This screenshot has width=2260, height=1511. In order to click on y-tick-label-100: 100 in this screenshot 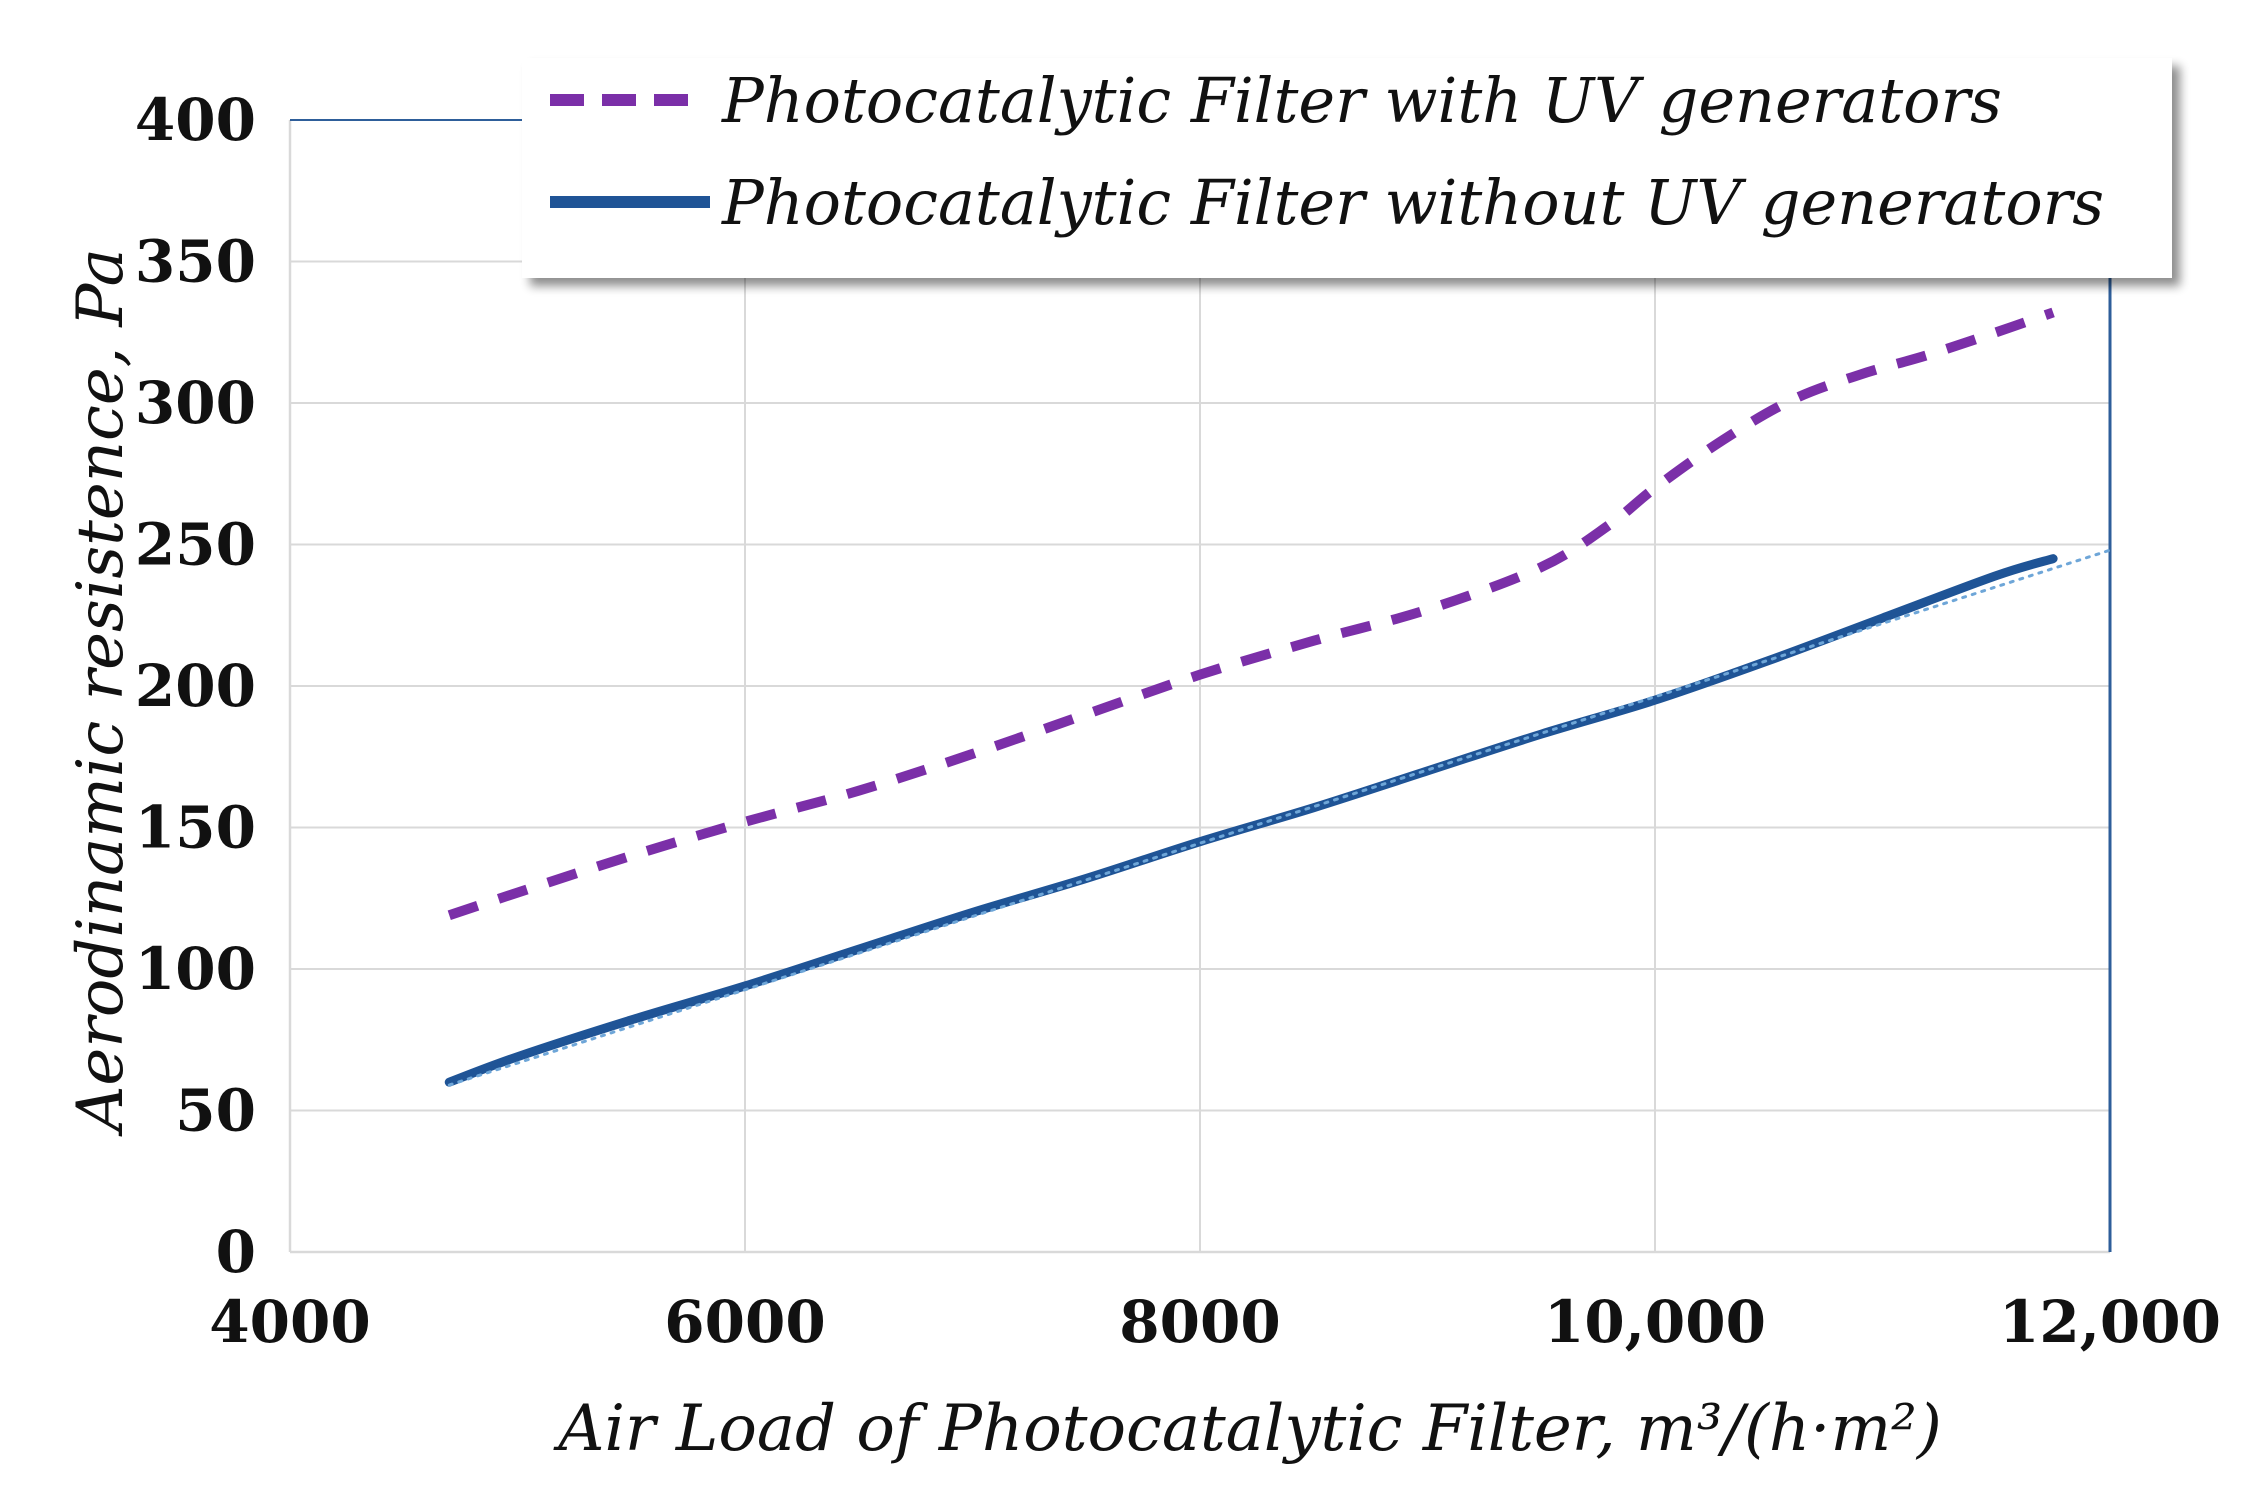, I will do `click(195, 969)`.